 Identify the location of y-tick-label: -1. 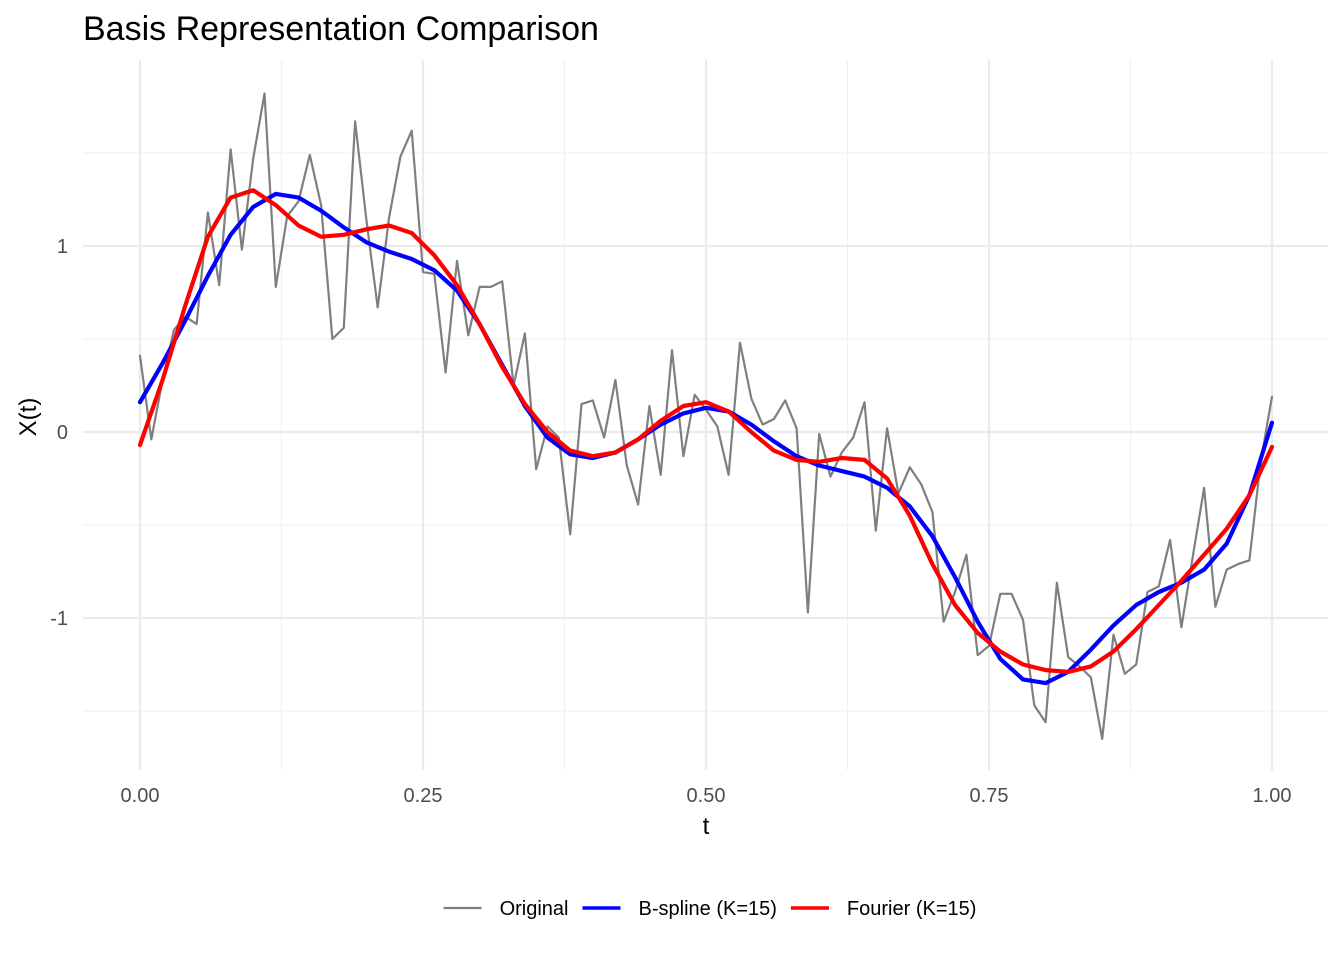
(59, 619).